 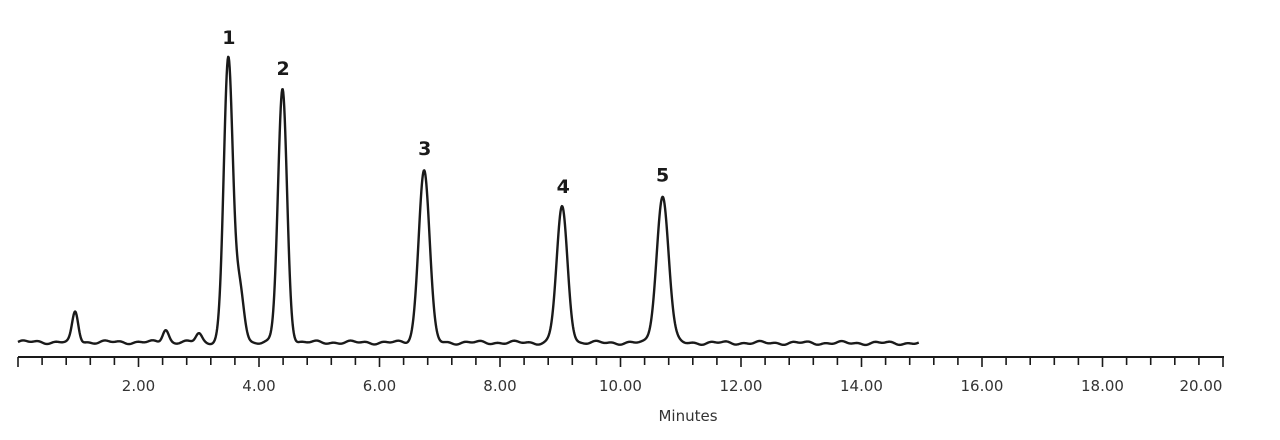 What do you see at coordinates (445, 112) in the screenshot?
I see `peak-labels: 1 2 3 4 5` at bounding box center [445, 112].